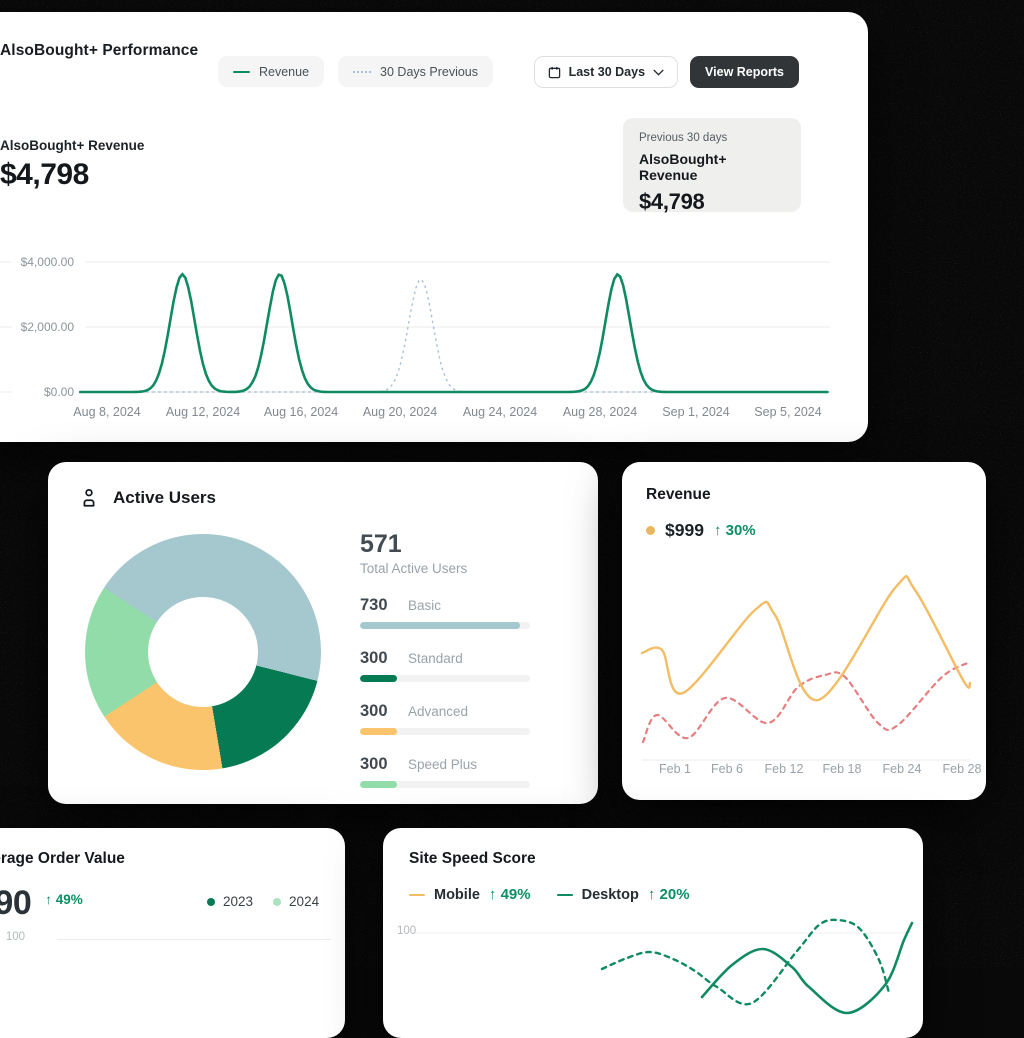 The image size is (1024, 1038). I want to click on legend-2024-dot-icon, so click(277, 901).